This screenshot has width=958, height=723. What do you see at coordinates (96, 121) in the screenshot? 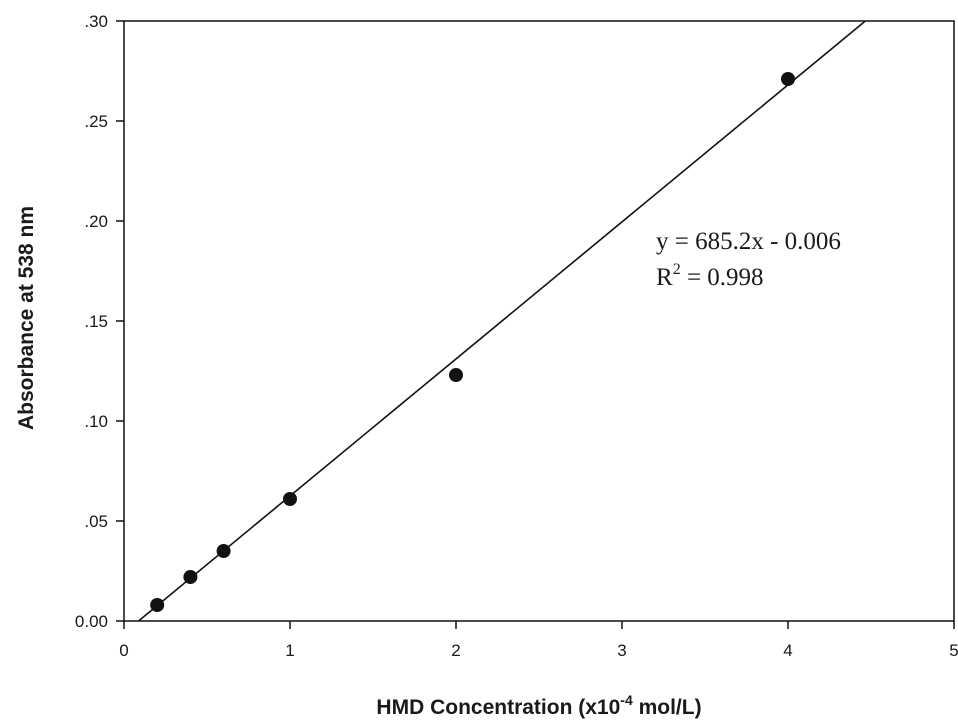
I see `y-tick-label: .25` at bounding box center [96, 121].